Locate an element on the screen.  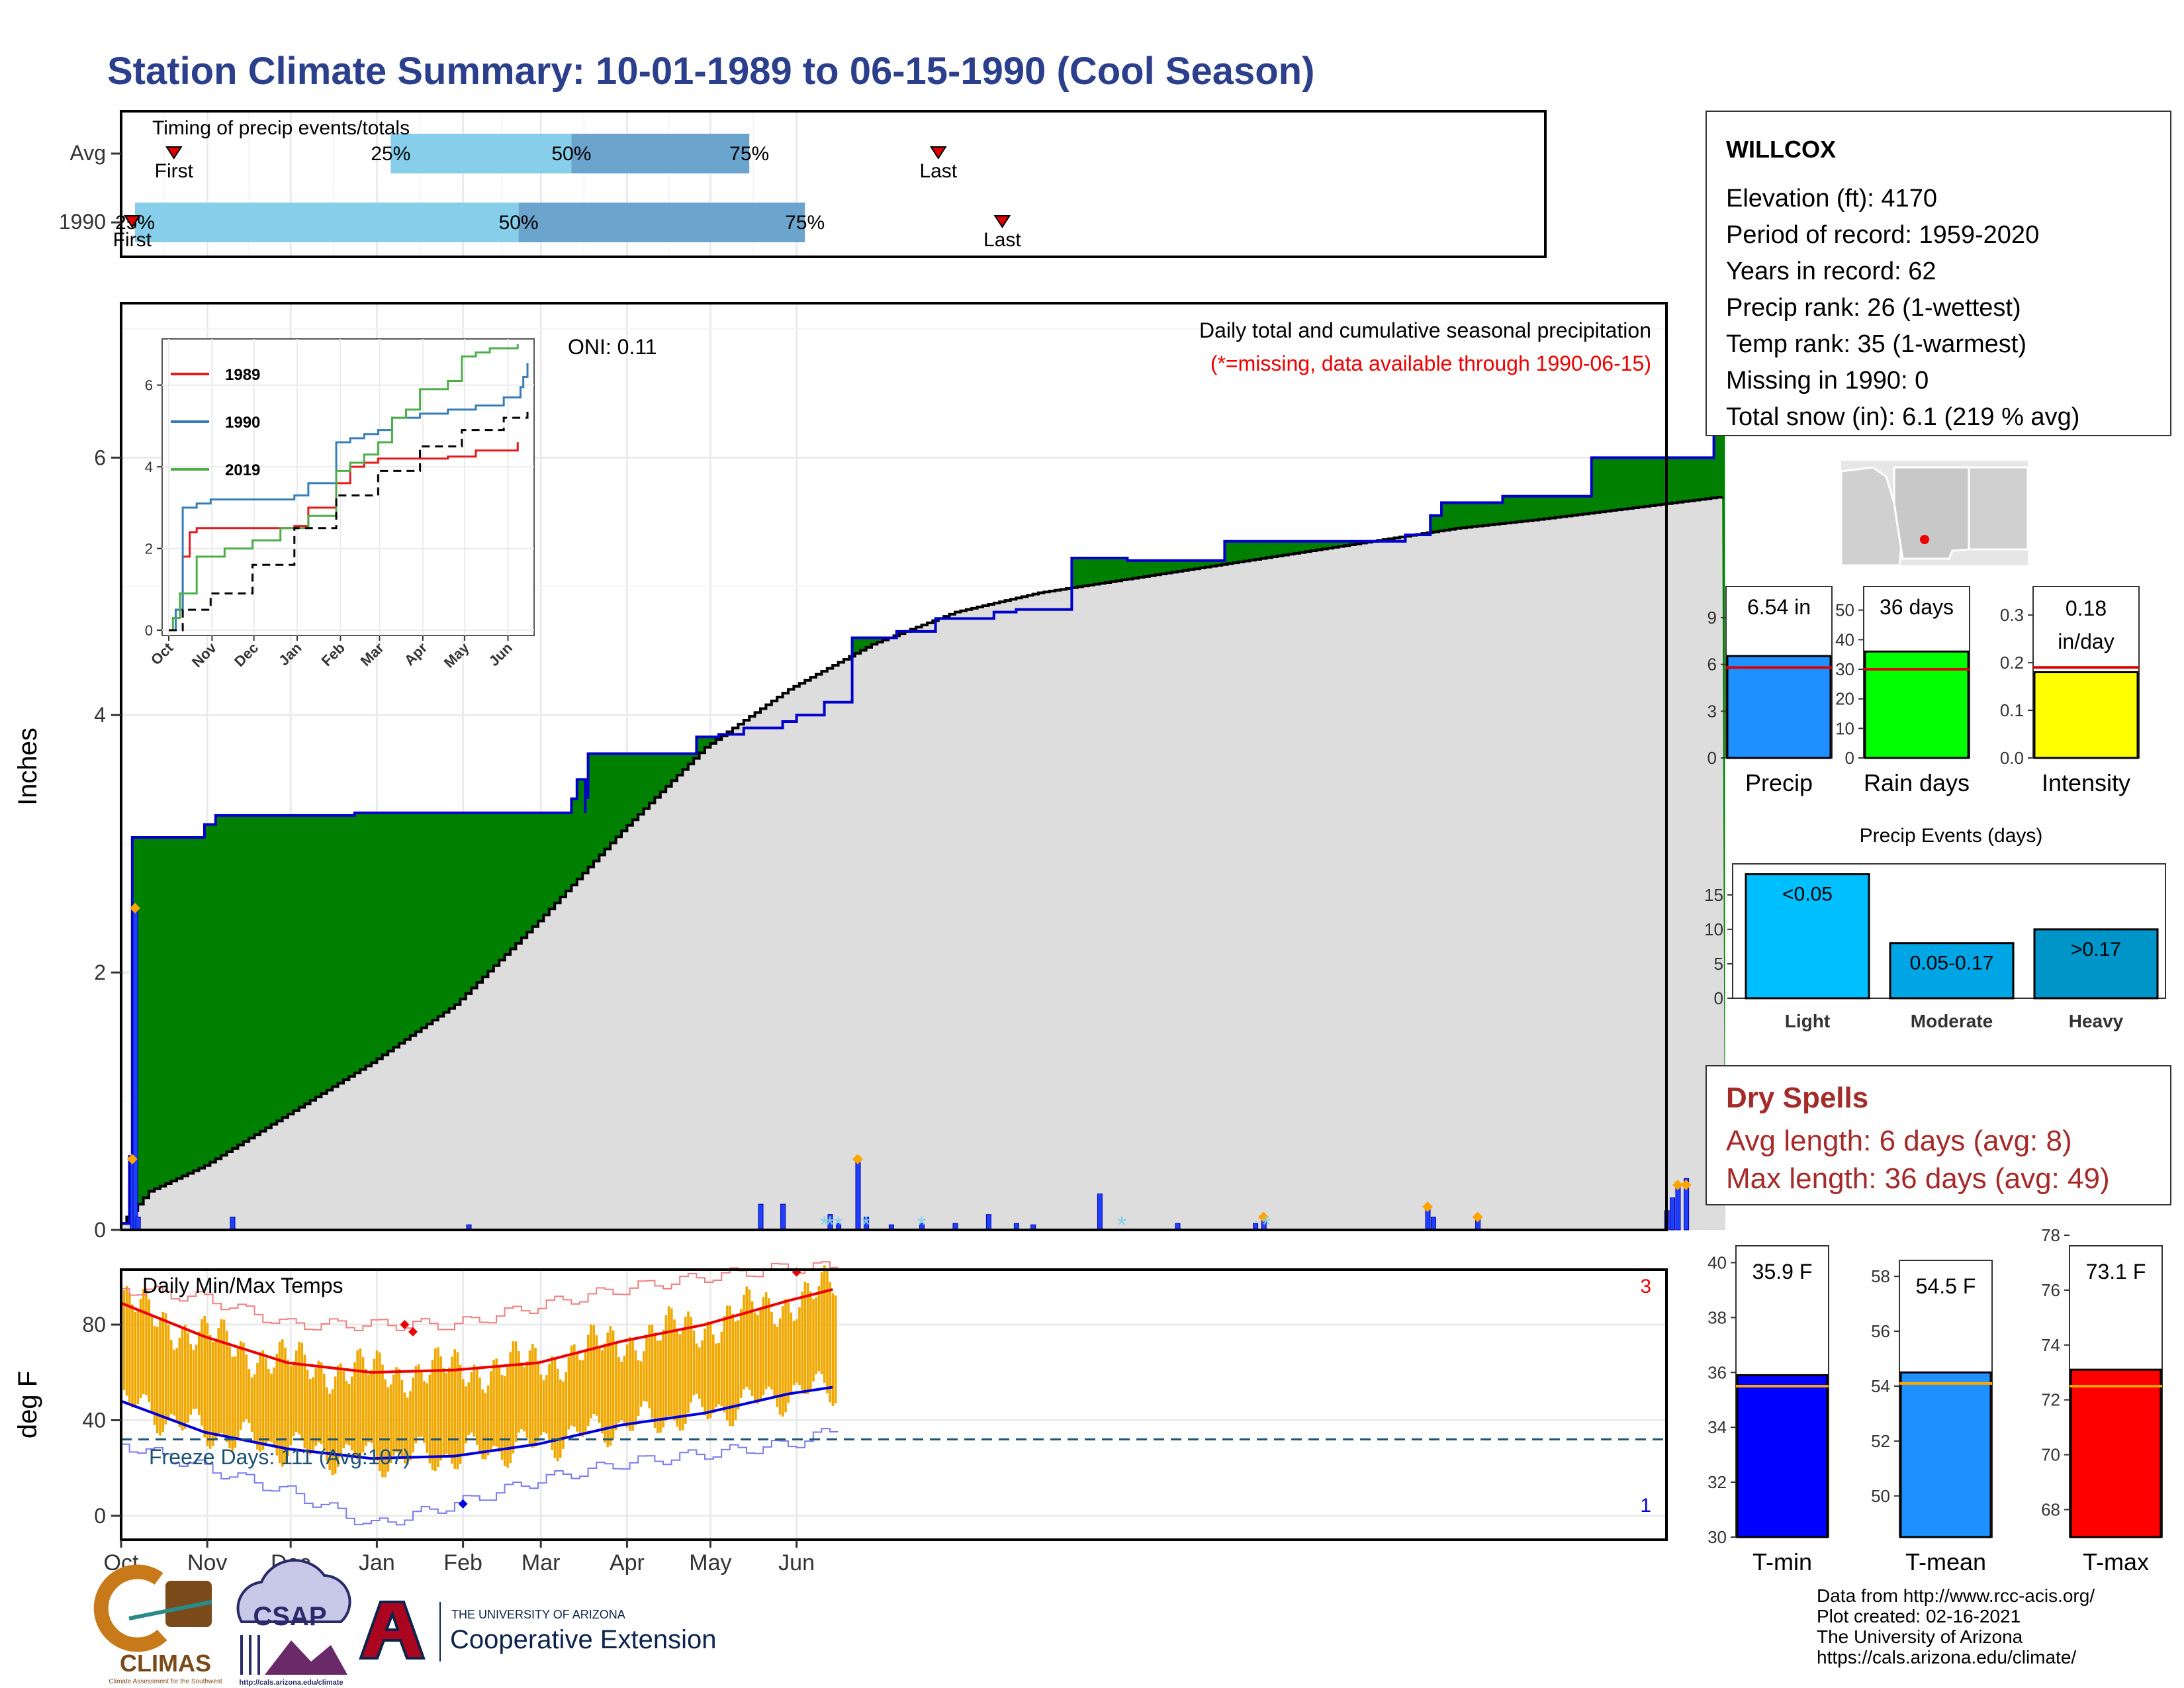
summary-value-label: 6.54 in is located at coordinates (1779, 607).